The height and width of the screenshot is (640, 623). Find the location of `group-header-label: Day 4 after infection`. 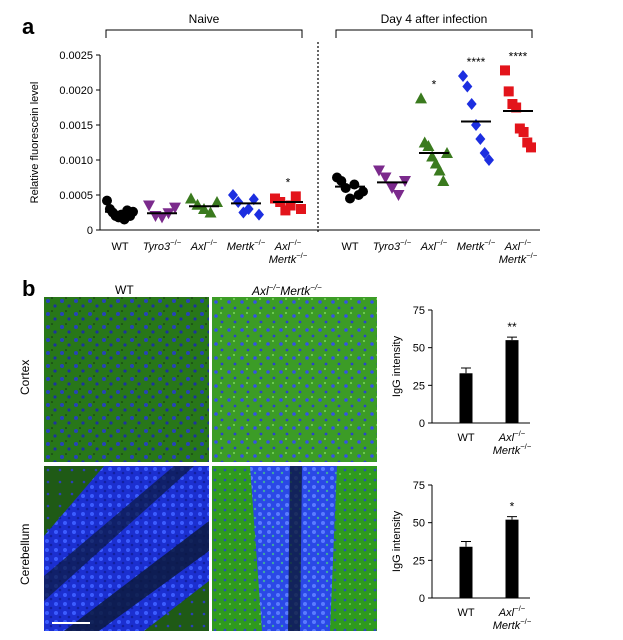

group-header-label: Day 4 after infection is located at coordinates (434, 19).